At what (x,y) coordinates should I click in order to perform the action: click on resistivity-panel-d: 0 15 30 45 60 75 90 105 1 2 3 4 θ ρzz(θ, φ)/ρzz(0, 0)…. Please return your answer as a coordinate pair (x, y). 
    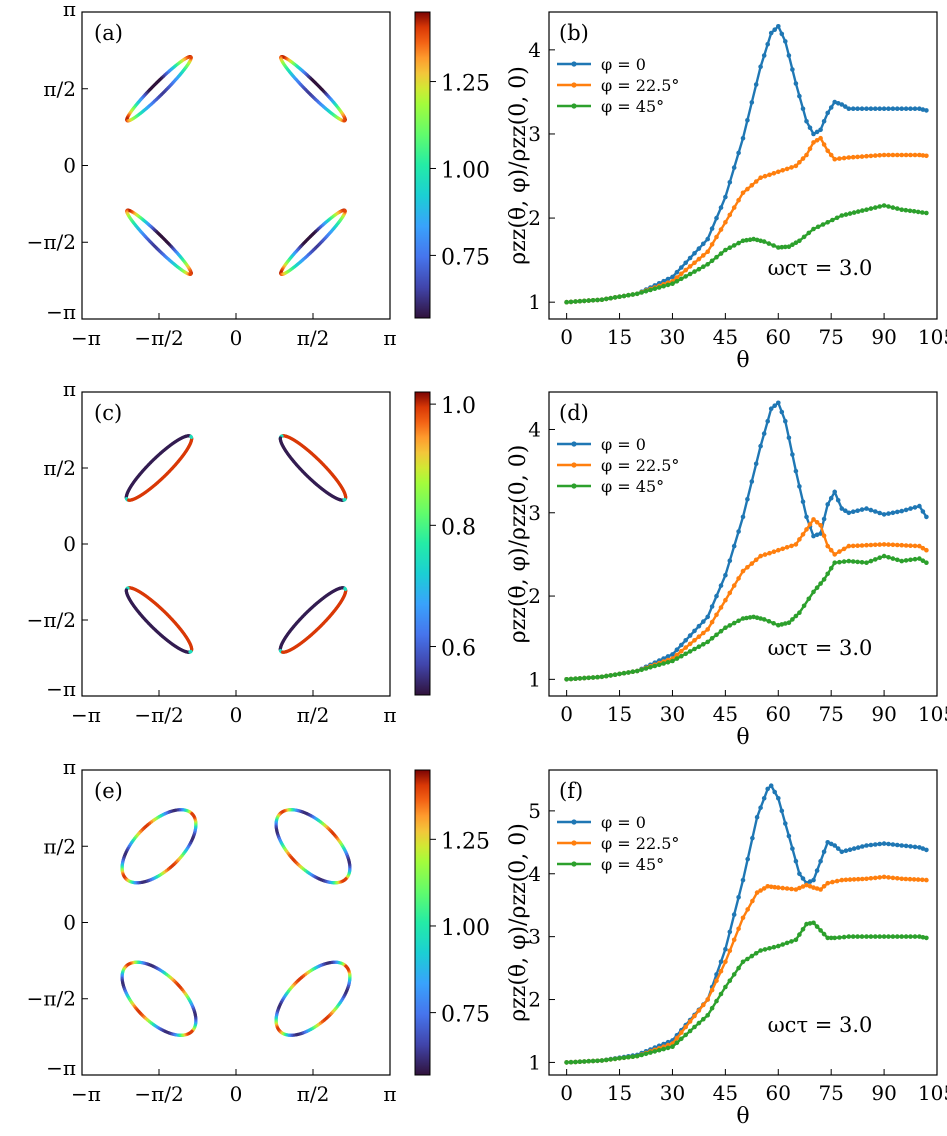
    Looking at the image, I should click on (726, 570).